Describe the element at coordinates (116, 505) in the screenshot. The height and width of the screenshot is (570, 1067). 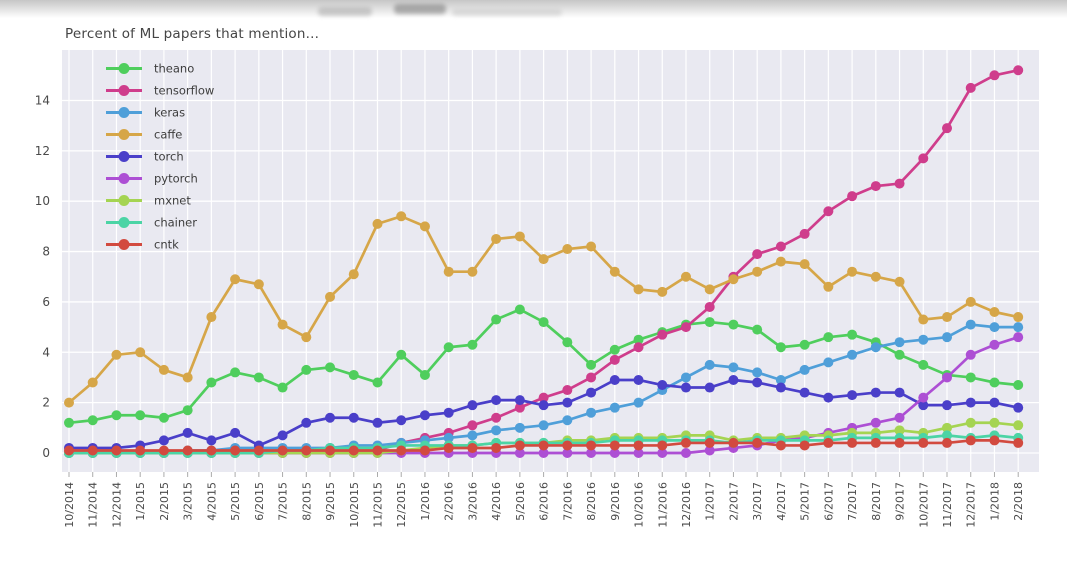
I see `x-tick-label: 12/2014` at that location.